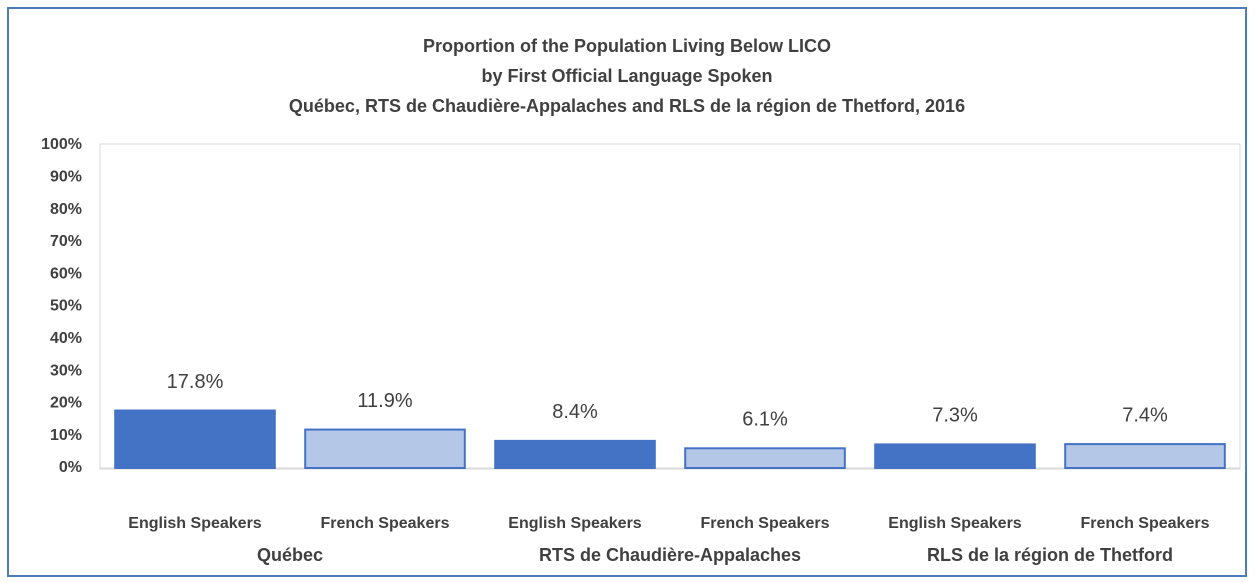 Image resolution: width=1255 pixels, height=582 pixels. Describe the element at coordinates (384, 401) in the screenshot. I see `value-label: 11.9%` at that location.